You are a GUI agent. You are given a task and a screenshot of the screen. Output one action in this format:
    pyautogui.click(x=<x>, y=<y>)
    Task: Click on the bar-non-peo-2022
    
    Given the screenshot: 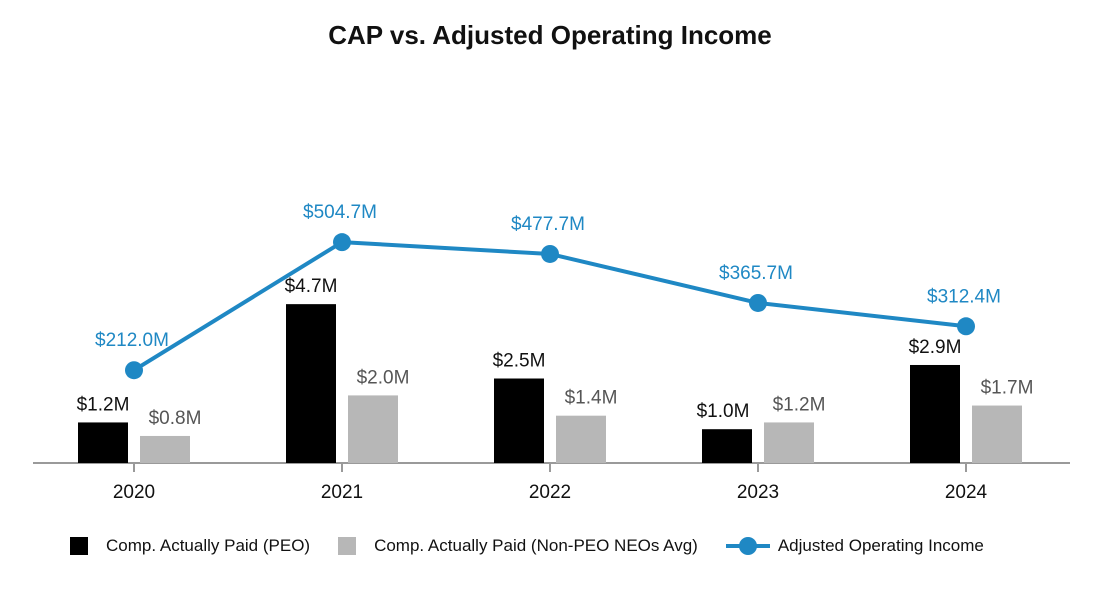 What is the action you would take?
    pyautogui.click(x=581, y=439)
    